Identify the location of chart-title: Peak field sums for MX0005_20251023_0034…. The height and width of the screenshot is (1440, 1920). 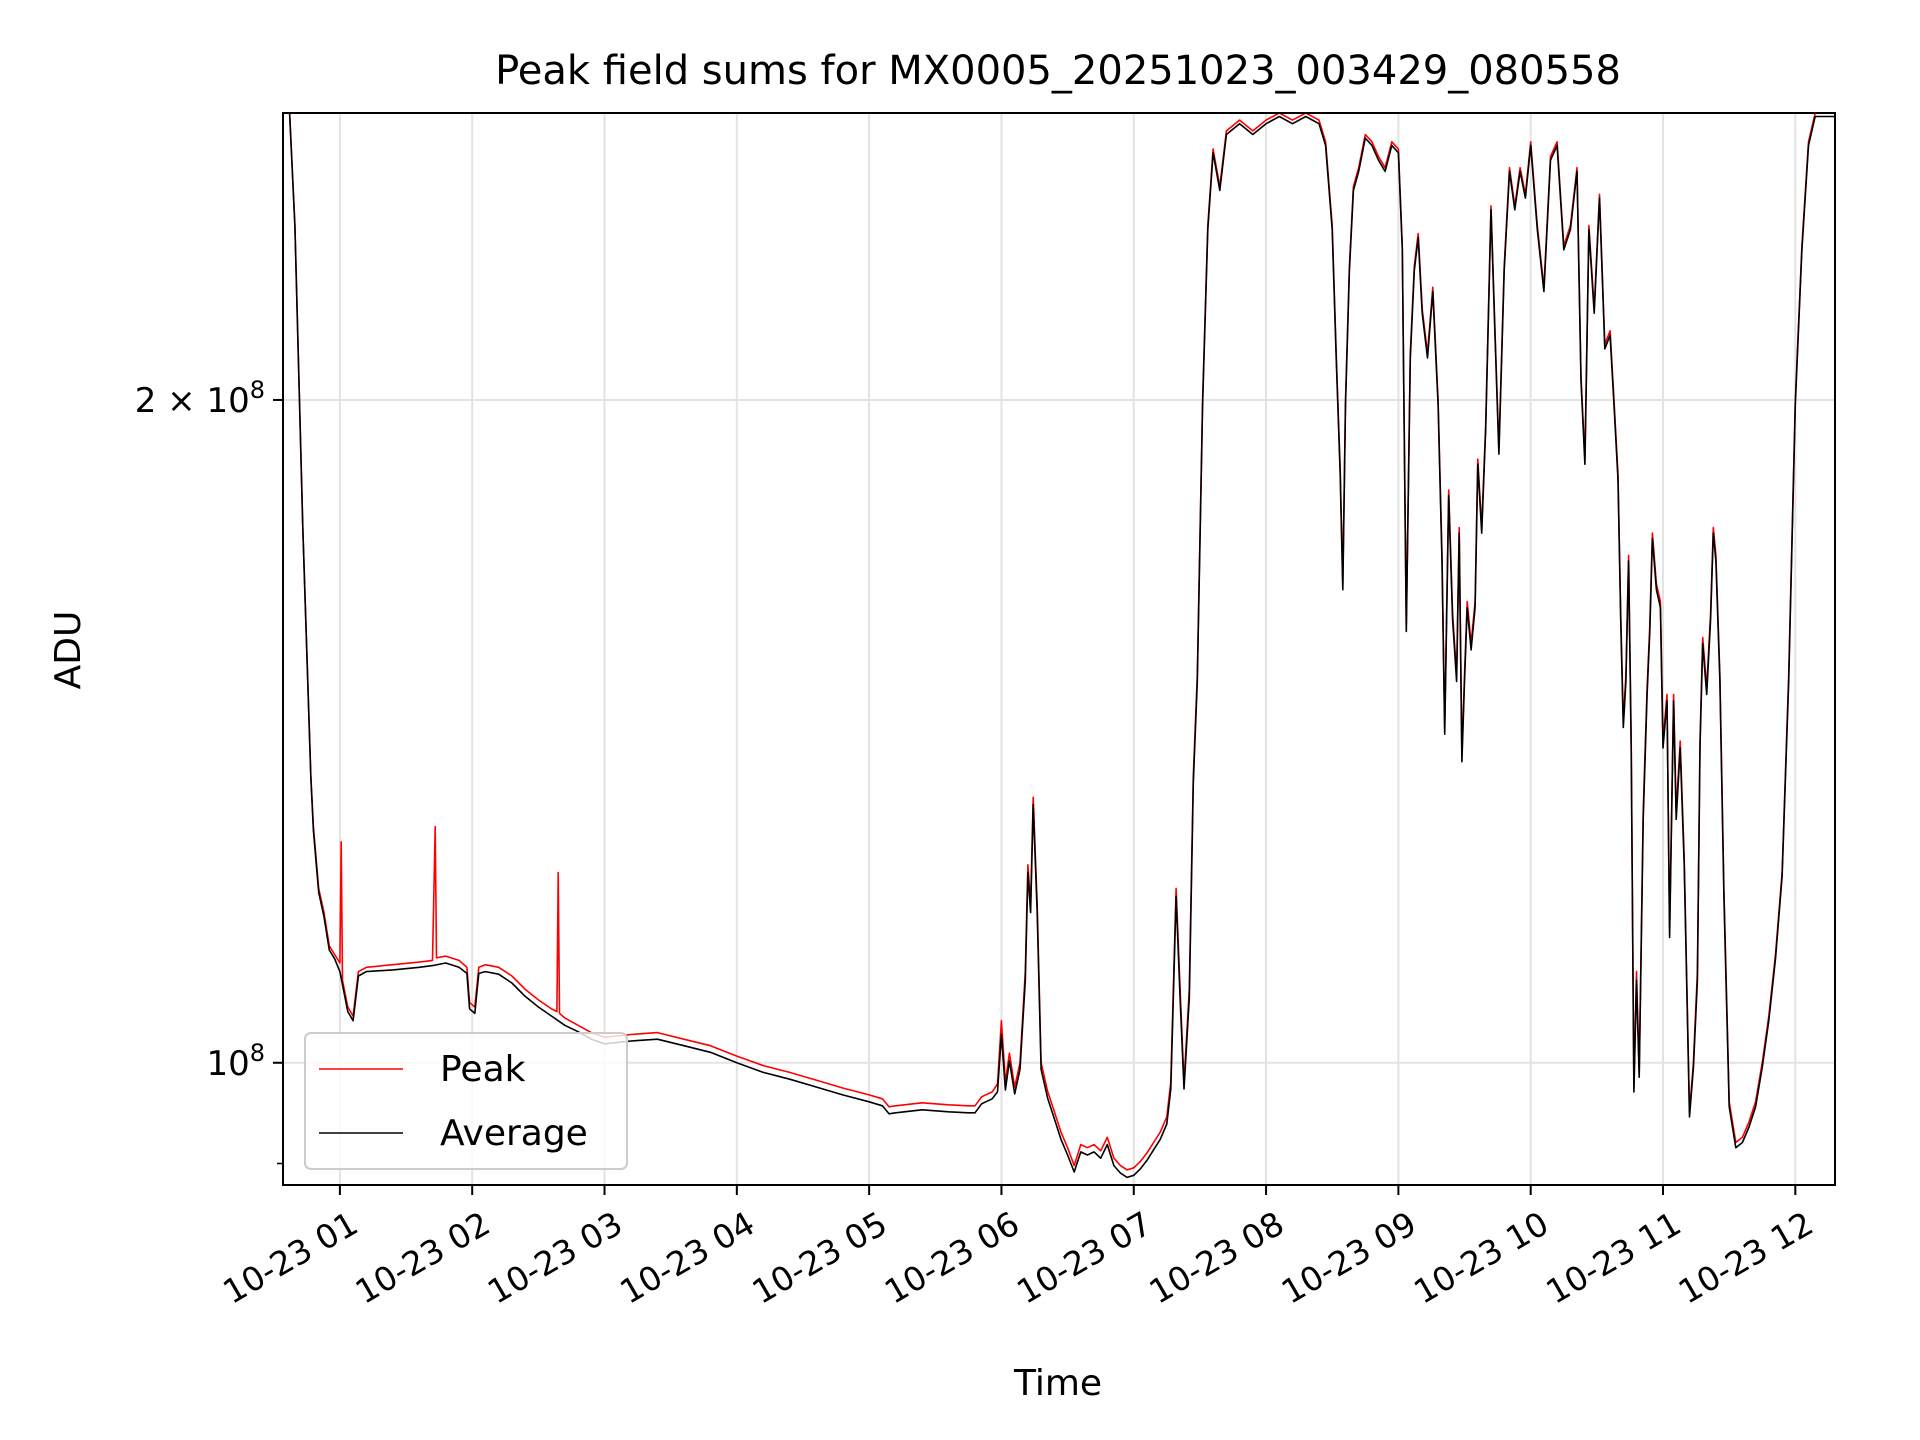
(1058, 71).